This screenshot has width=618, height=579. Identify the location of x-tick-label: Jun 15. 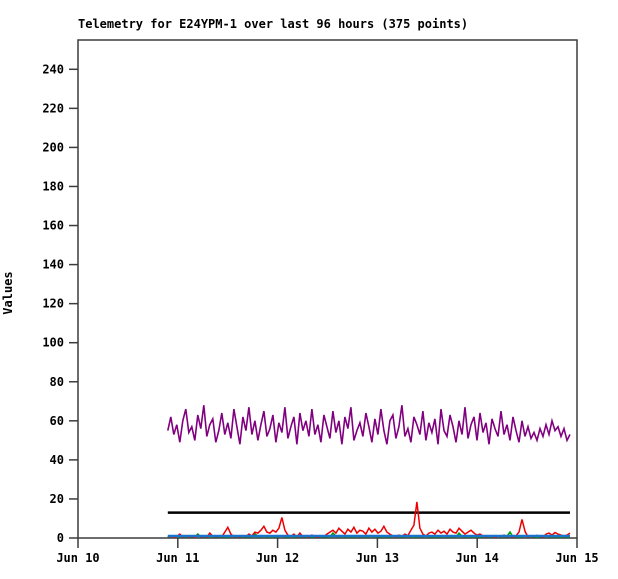
(576, 558).